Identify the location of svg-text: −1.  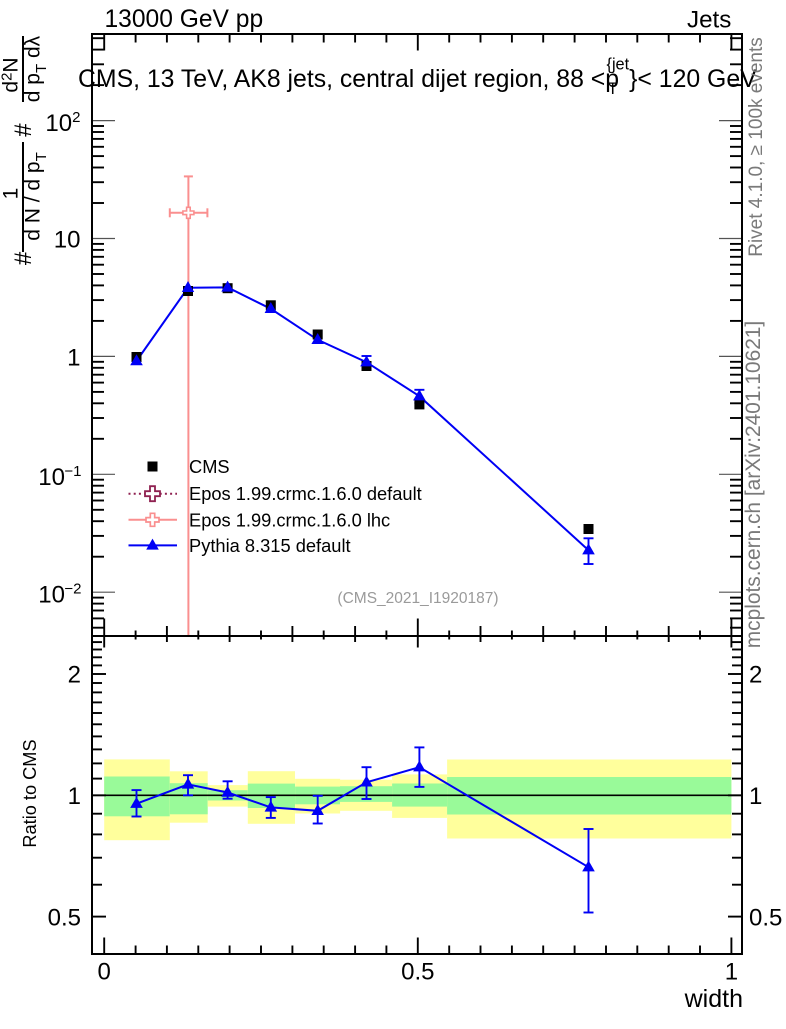
(72, 471).